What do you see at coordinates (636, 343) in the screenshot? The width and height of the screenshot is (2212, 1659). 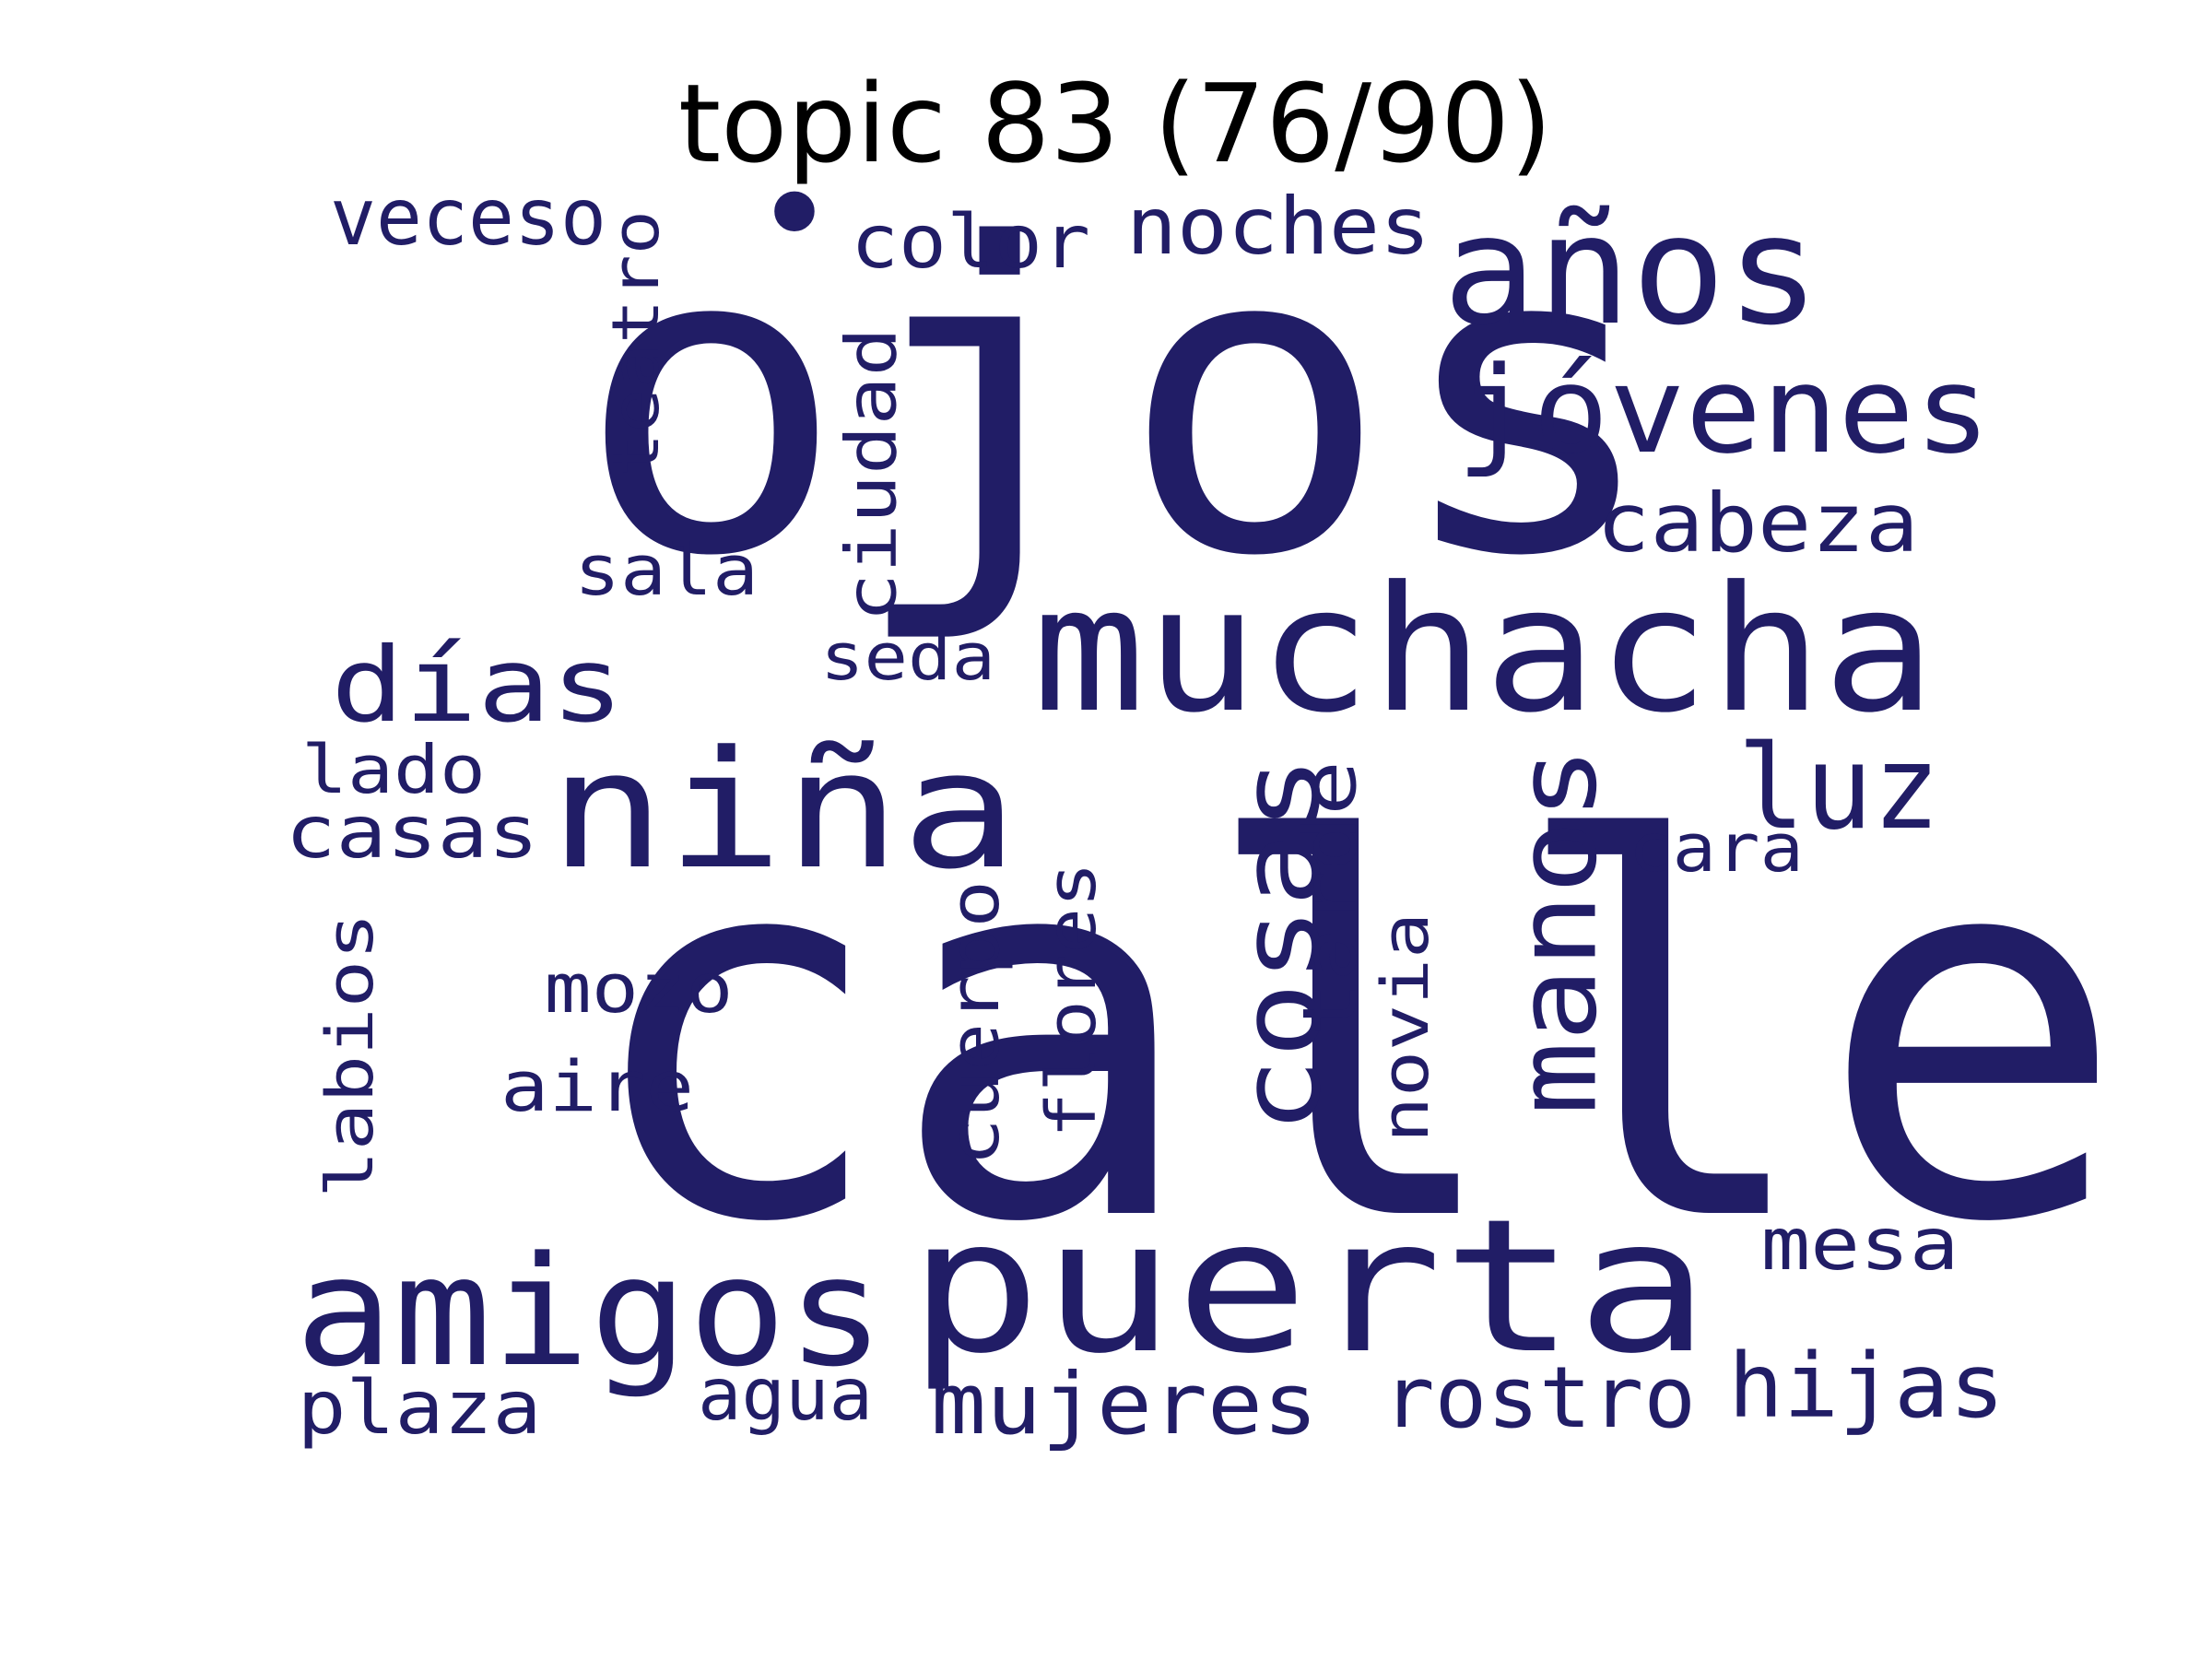 I see `word-teatro: teatro` at bounding box center [636, 343].